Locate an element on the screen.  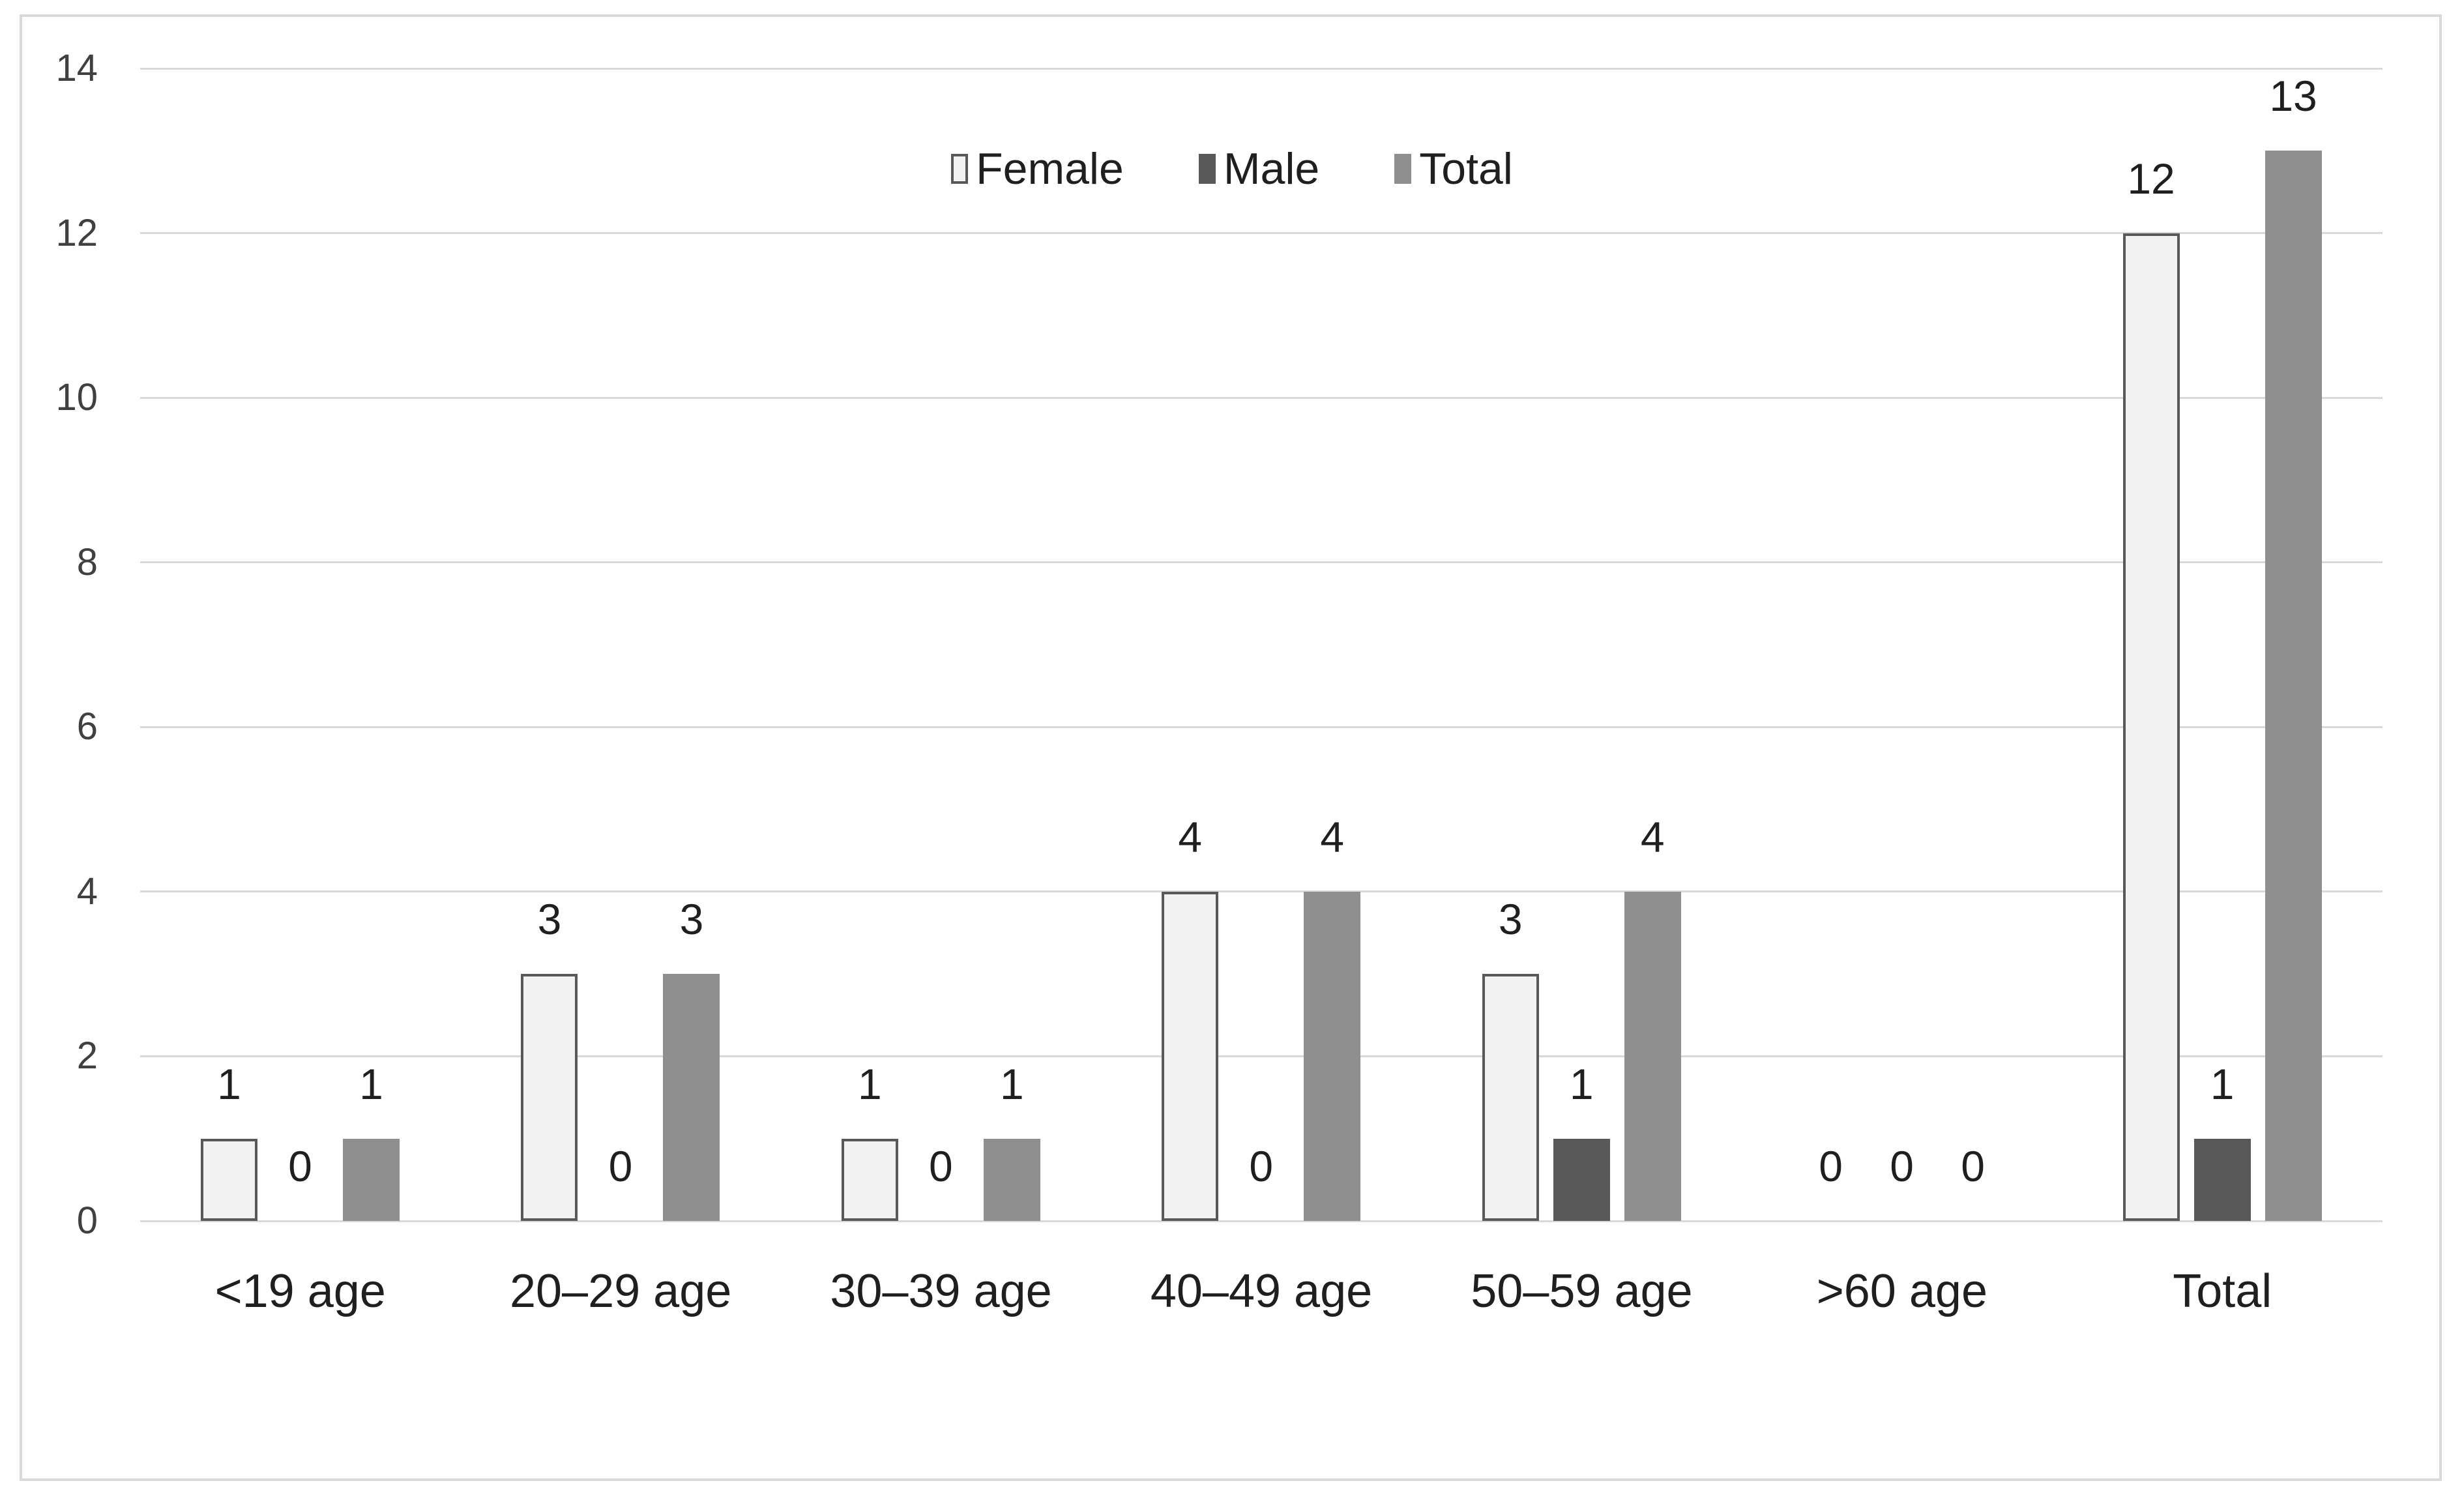
y-tick-label: 0 is located at coordinates (87, 1221).